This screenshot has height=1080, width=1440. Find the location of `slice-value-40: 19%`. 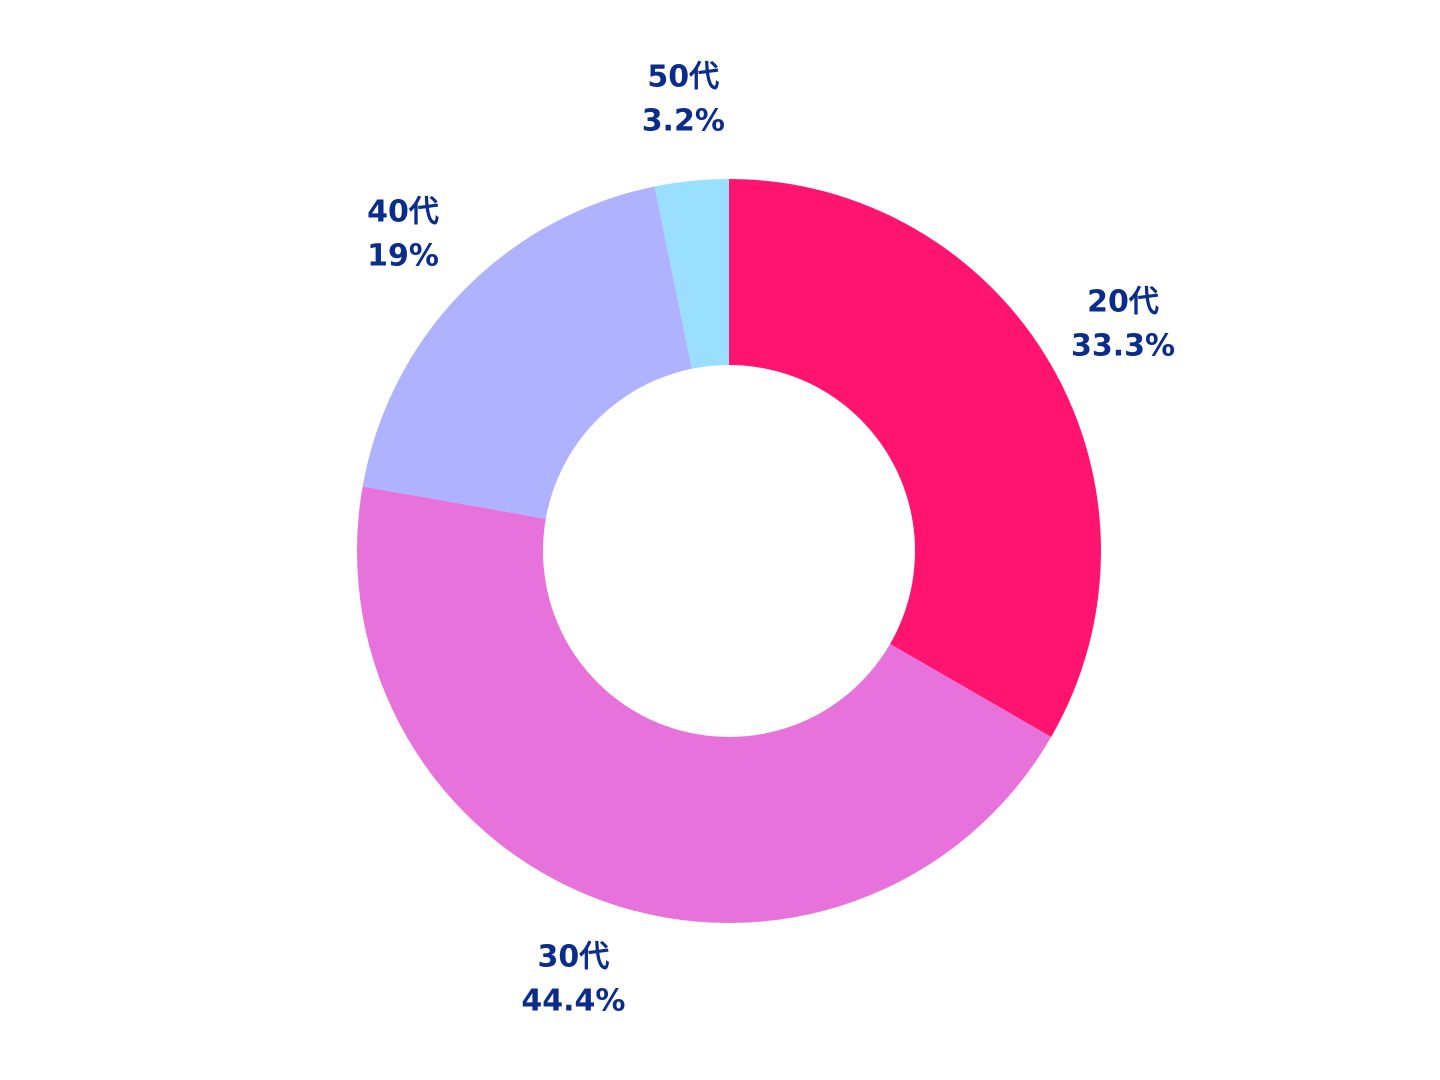

slice-value-40: 19% is located at coordinates (403, 256).